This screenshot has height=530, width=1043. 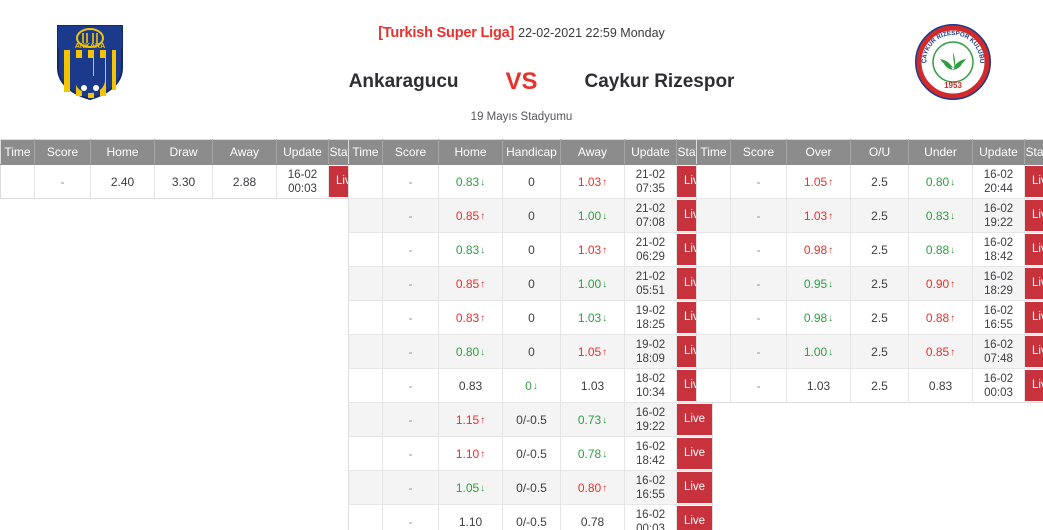 I want to click on home-team-name: Ankaragucu, so click(x=403, y=81).